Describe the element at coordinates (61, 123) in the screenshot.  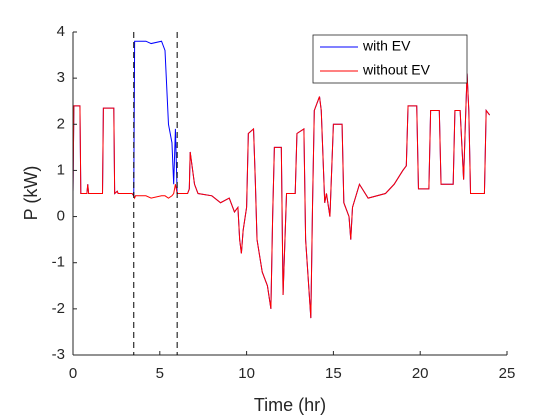
I see `y-tick-label: 2` at that location.